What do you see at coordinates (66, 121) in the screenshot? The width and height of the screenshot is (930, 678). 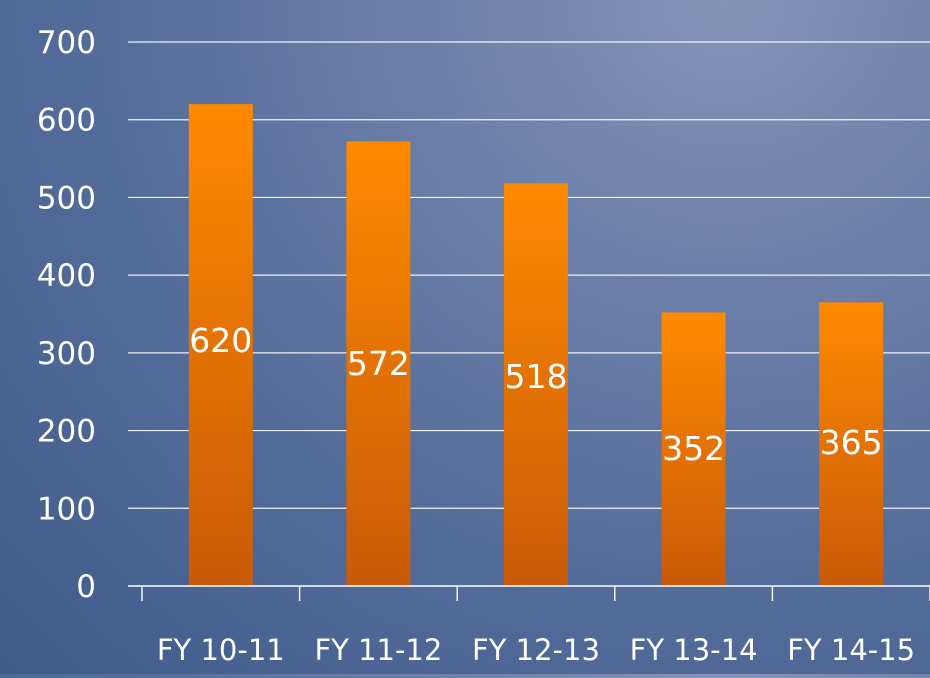 I see `y-tick-label: 600` at bounding box center [66, 121].